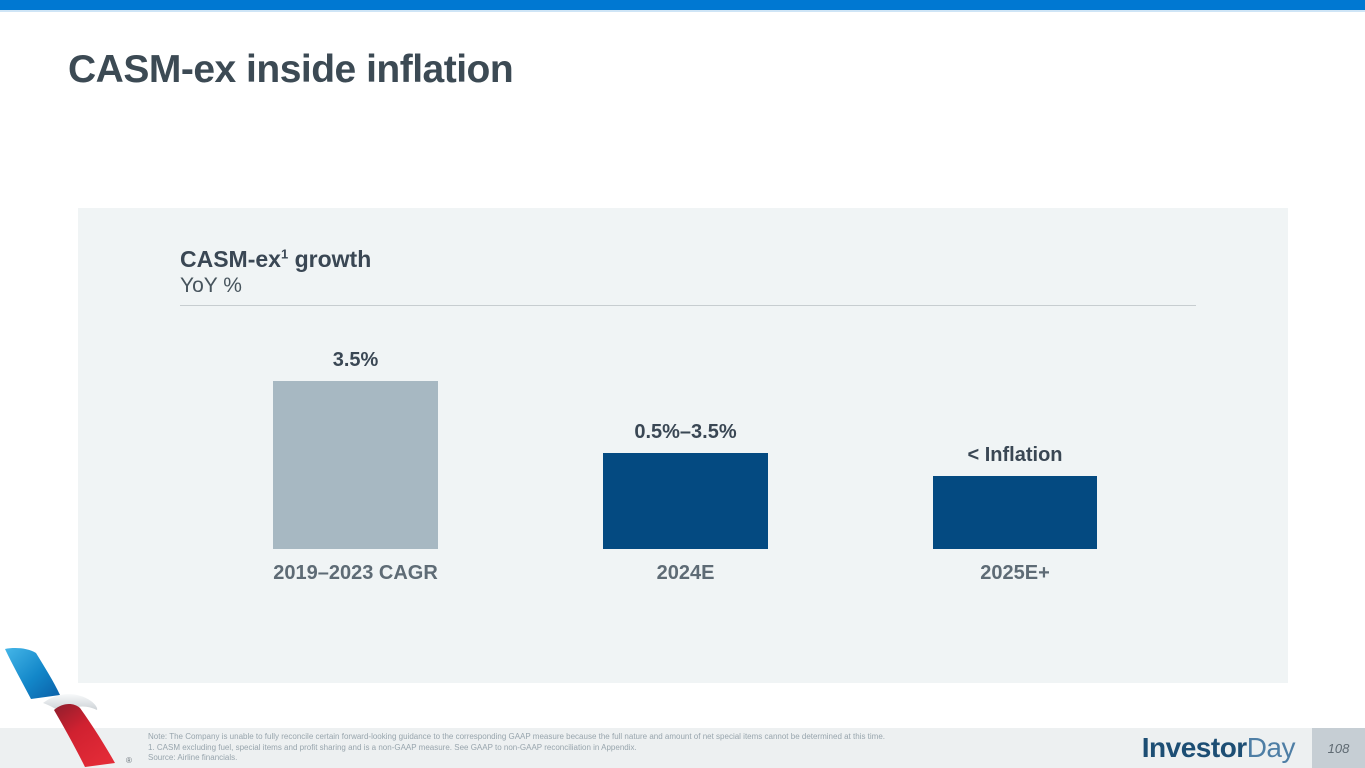 The width and height of the screenshot is (1365, 768). I want to click on wordmark-investor: Investor, so click(1194, 747).